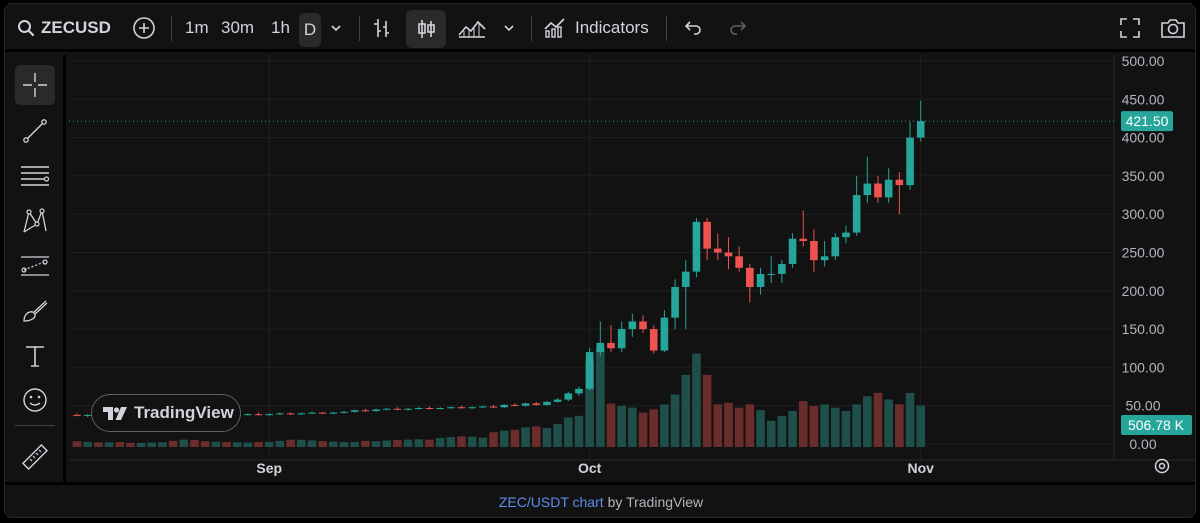 This screenshot has width=1200, height=523. I want to click on interval-dropdown, so click(336, 28).